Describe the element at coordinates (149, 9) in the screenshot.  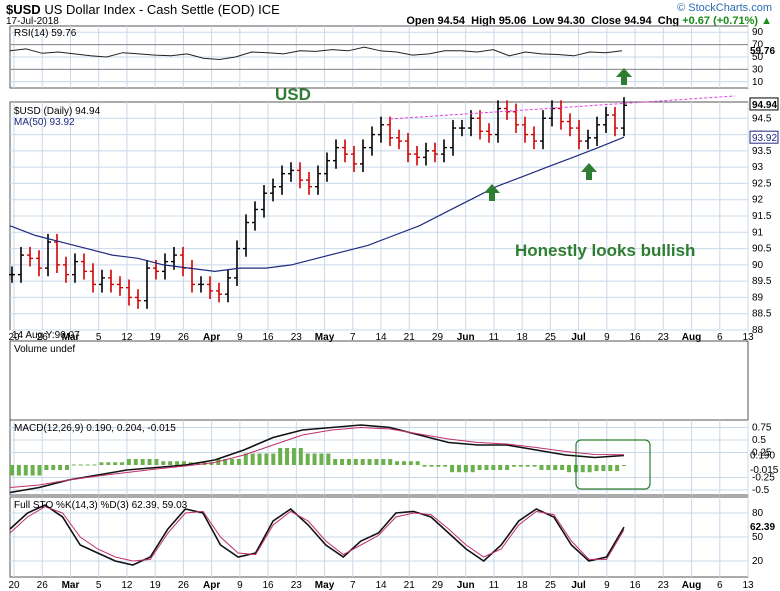
I see `instrument-name: US Dollar Index - Cash Settle (EOD)` at that location.